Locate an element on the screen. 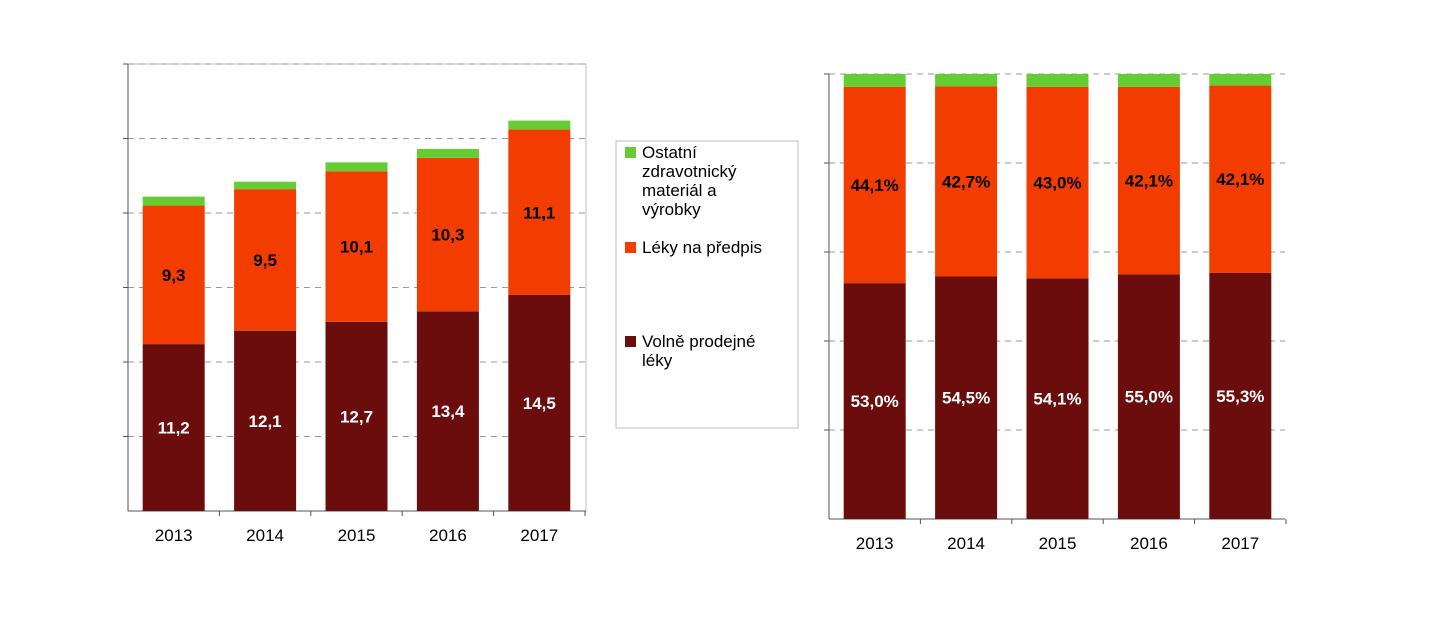 The image size is (1432, 626). data-label-volne-2014: 12,1 is located at coordinates (265, 421).